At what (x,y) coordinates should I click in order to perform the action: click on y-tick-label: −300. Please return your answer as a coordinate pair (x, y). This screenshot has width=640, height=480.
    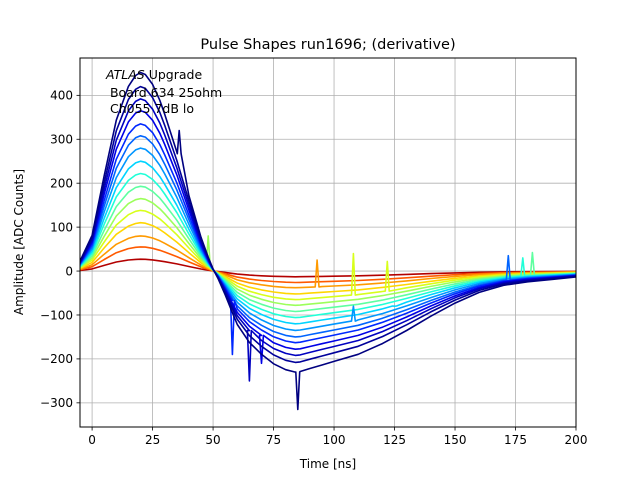
    Looking at the image, I should click on (56, 403).